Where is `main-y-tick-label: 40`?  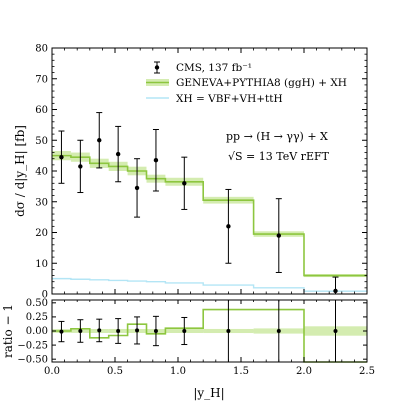
main-y-tick-label: 40 is located at coordinates (41, 172).